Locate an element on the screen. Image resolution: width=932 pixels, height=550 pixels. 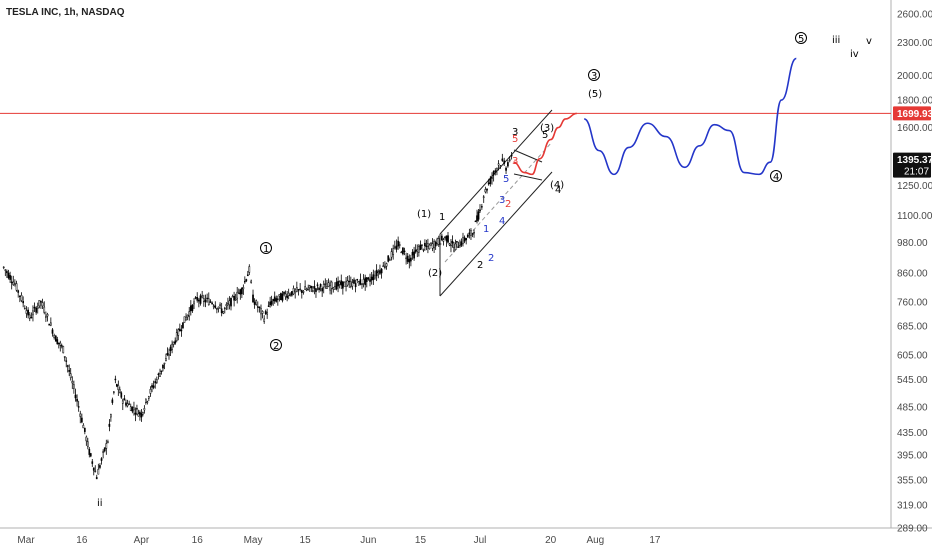
y-tick-label: 1250.00 is located at coordinates (914, 186).